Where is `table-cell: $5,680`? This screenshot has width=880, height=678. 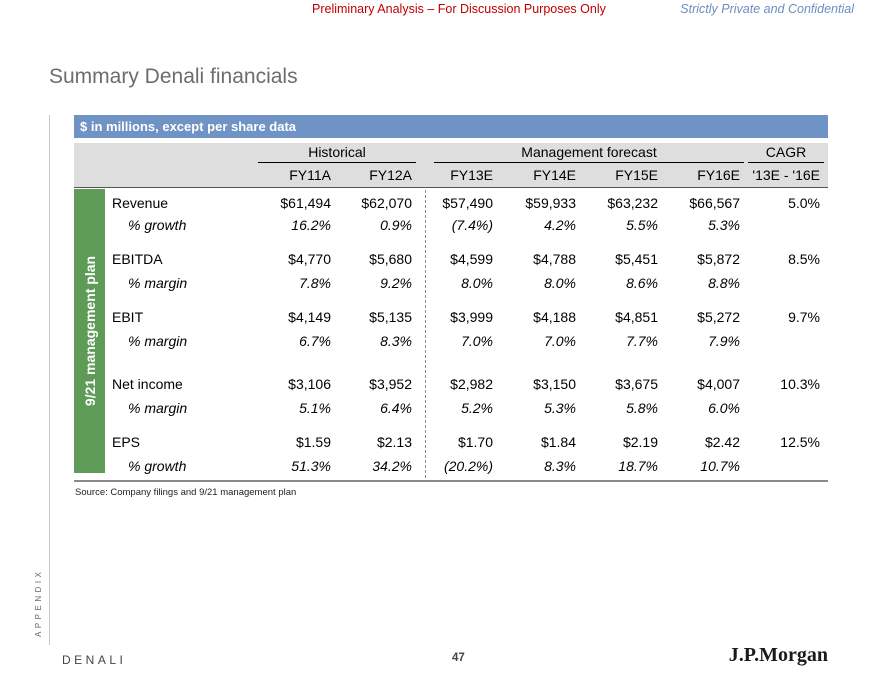
table-cell: $5,680 is located at coordinates (390, 259).